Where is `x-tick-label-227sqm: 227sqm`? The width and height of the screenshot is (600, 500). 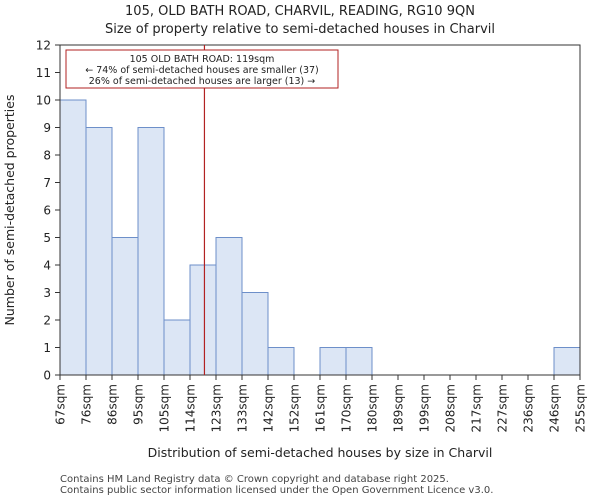
x-tick-label-227sqm: 227sqm is located at coordinates (503, 408).